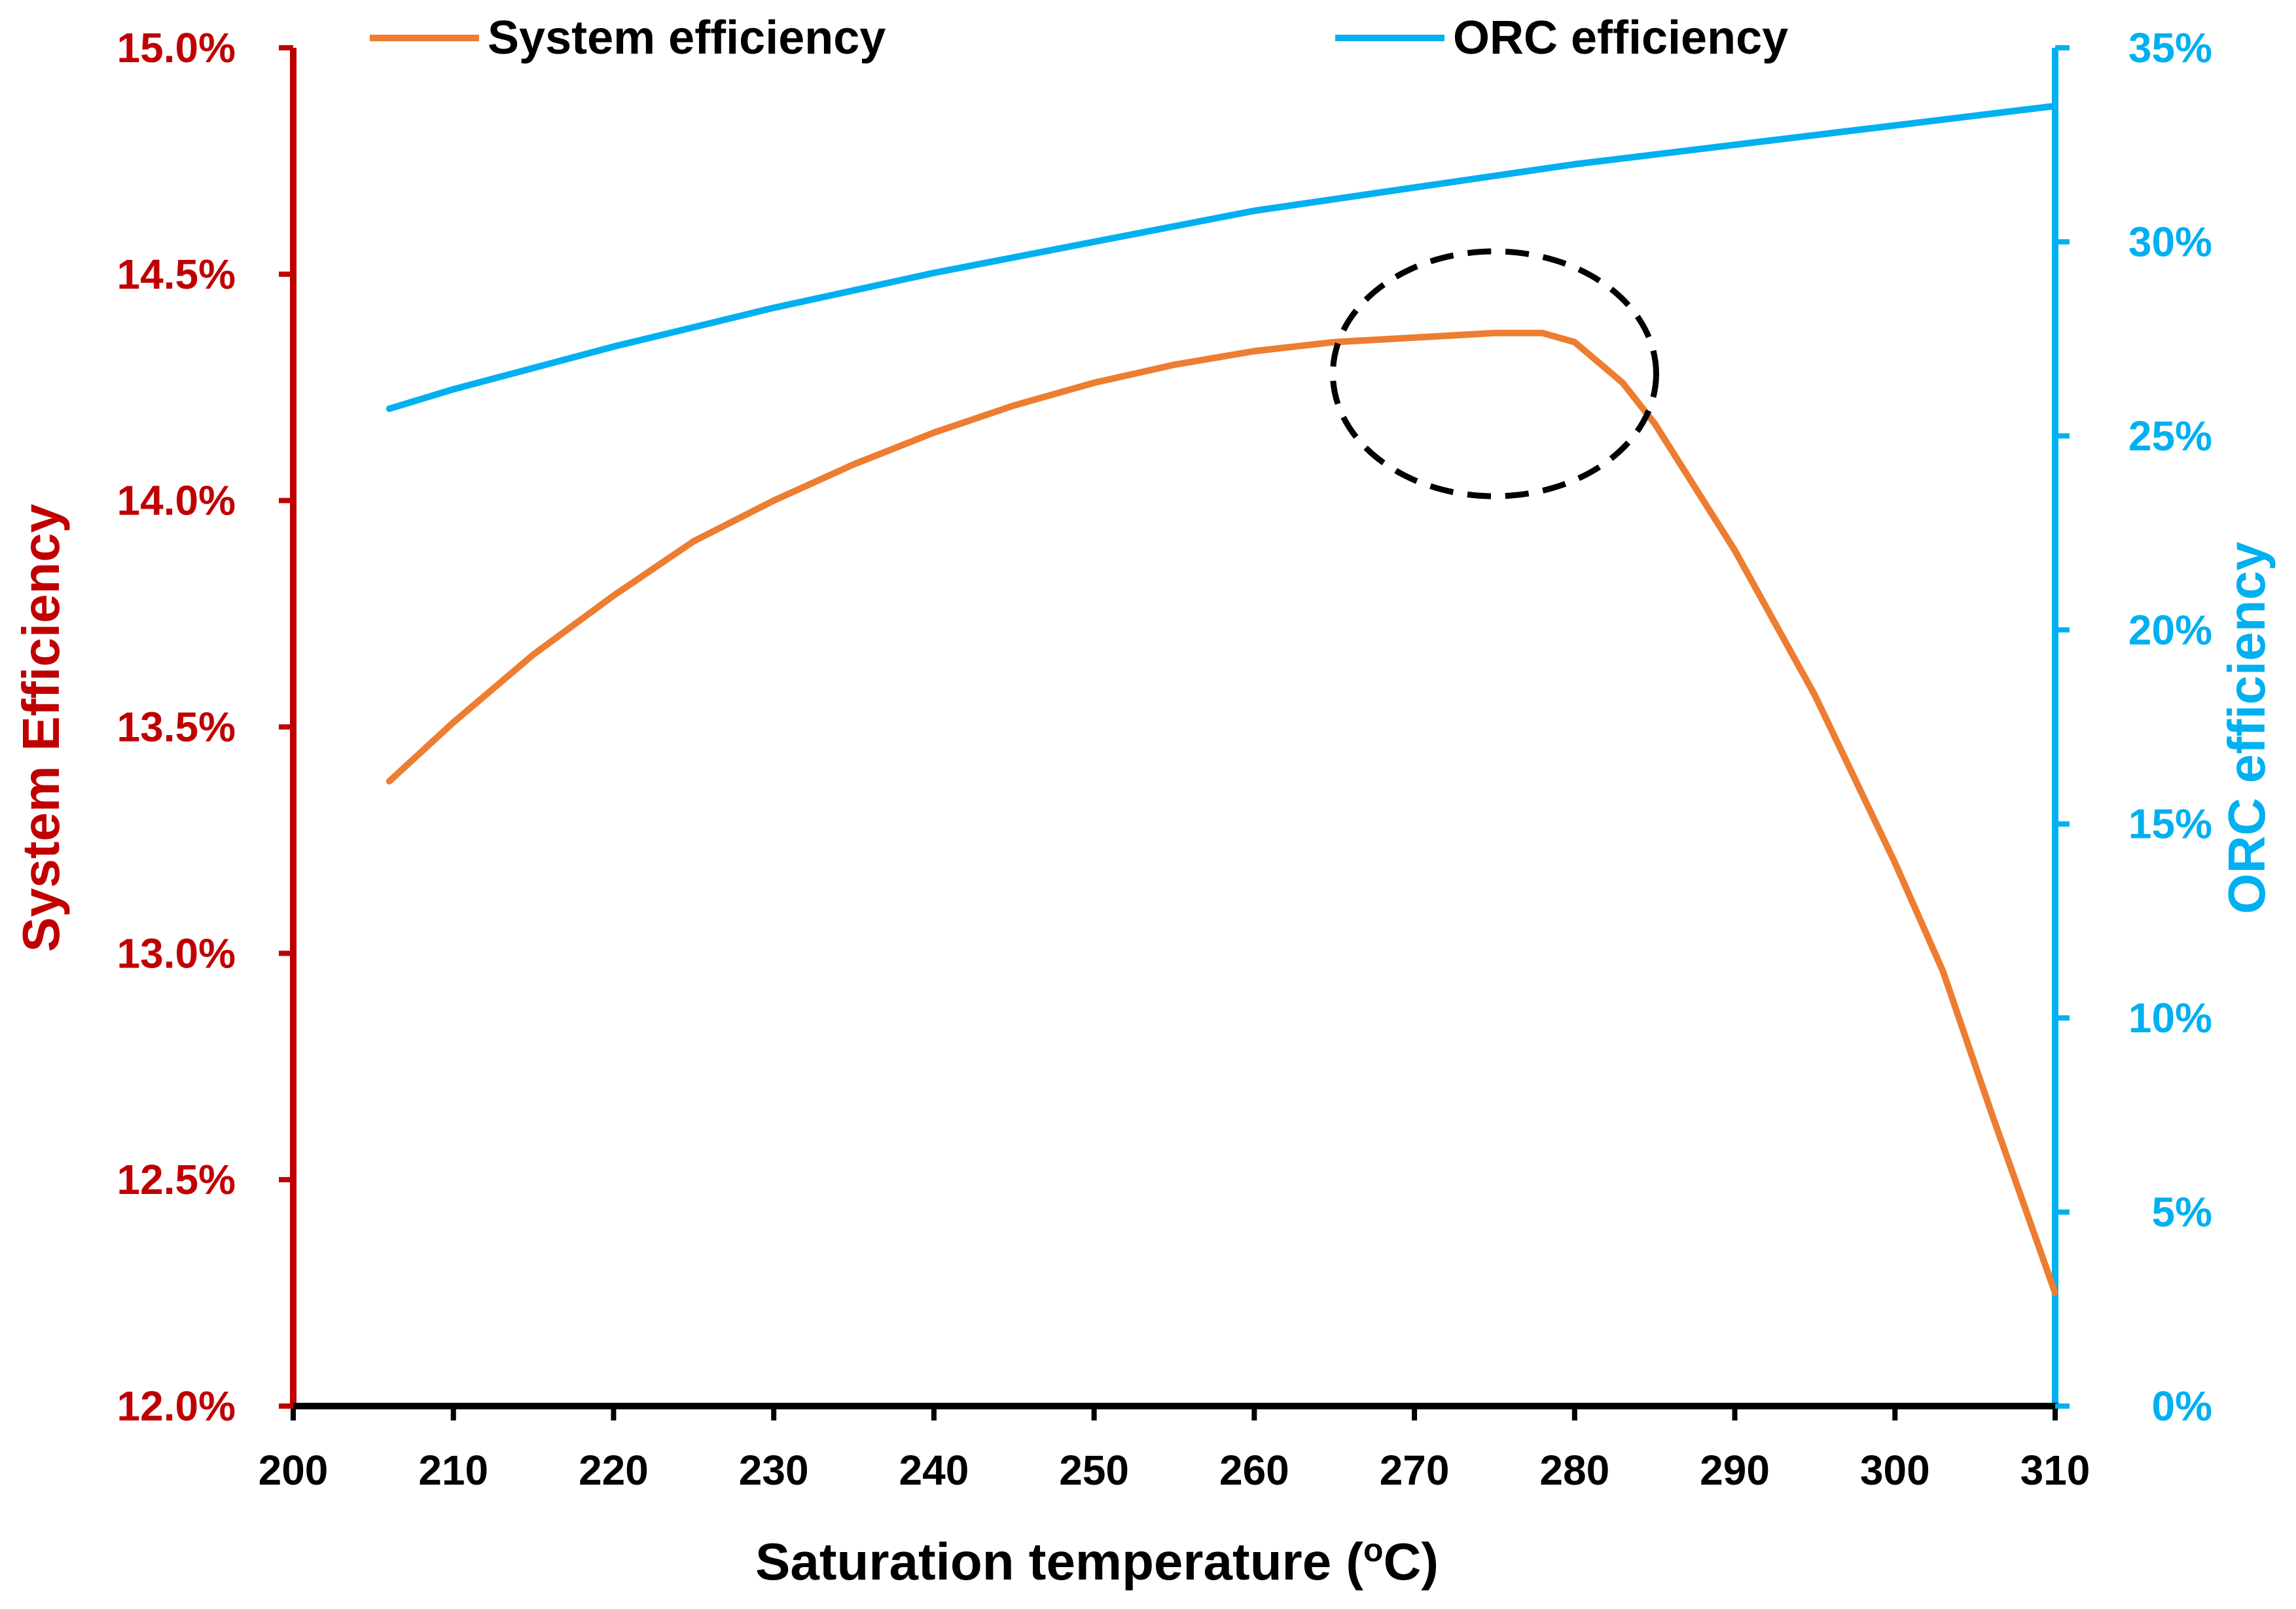 This screenshot has height=1609, width=2296. Describe the element at coordinates (1411, 1561) in the screenshot. I see `x-axis-title-end: C)` at that location.